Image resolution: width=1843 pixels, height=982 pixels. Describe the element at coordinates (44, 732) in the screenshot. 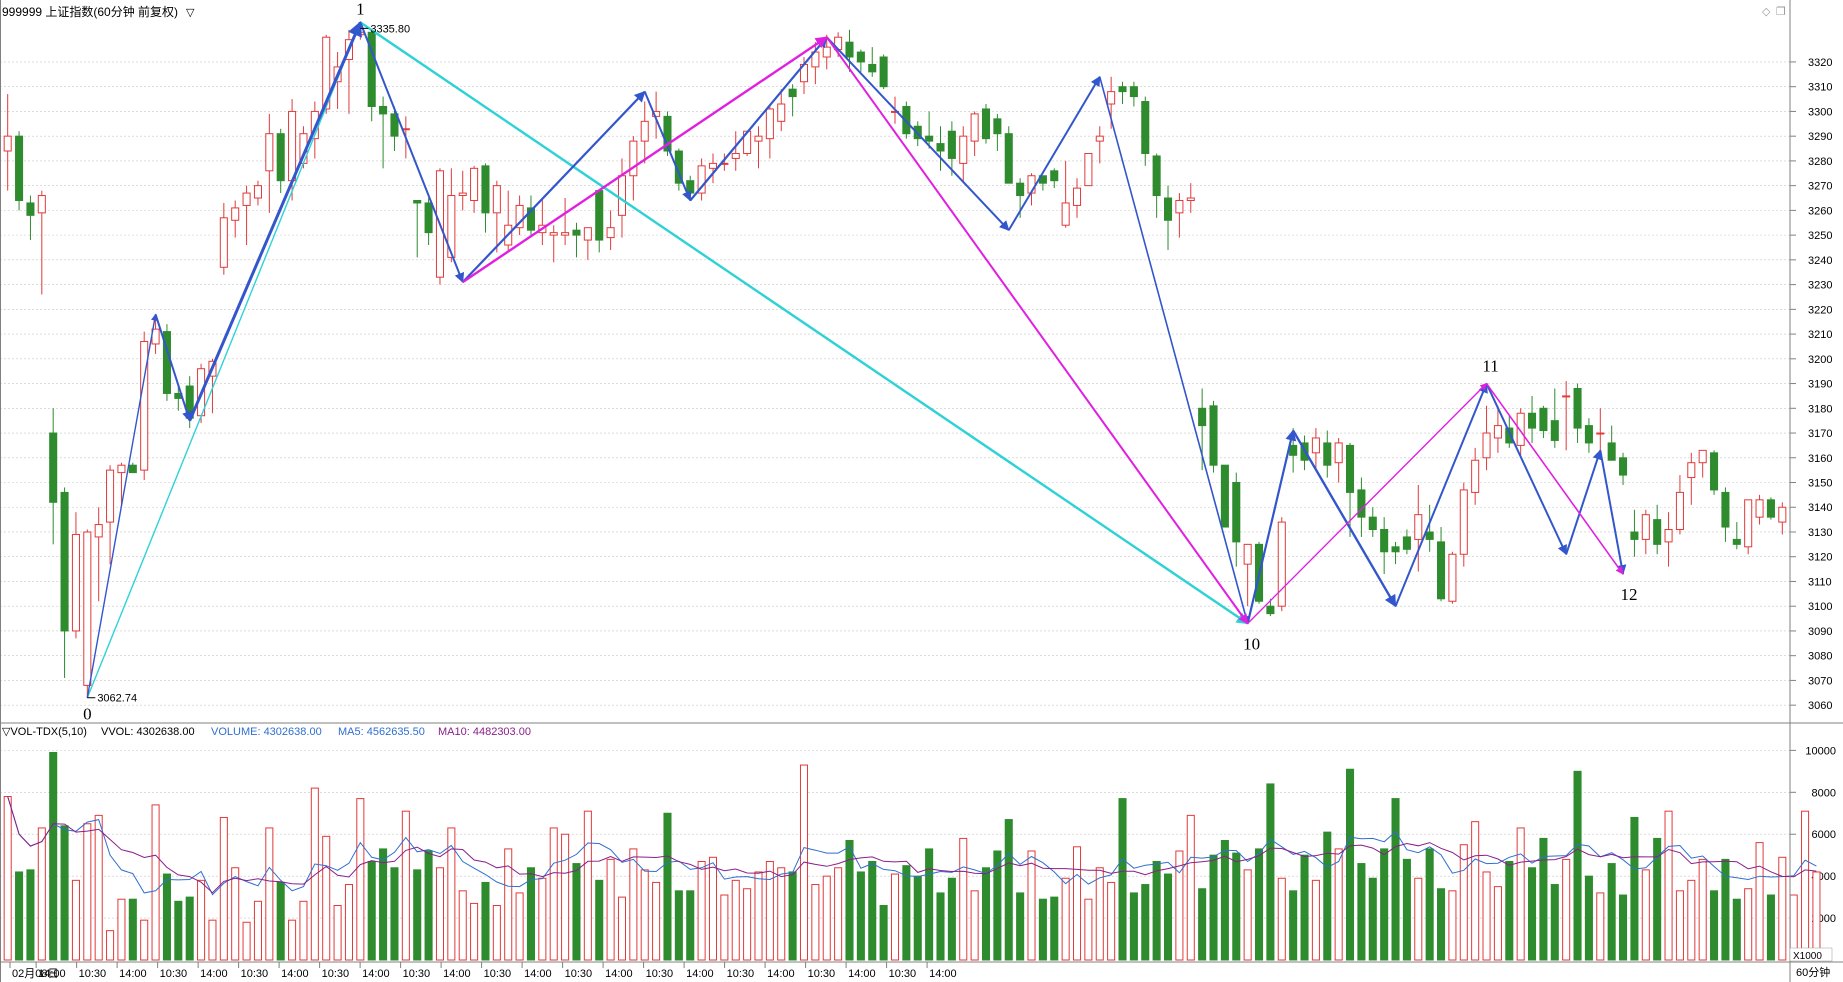

I see `volume-indicator-name: ▽VOL-TDX(5,10)` at that location.